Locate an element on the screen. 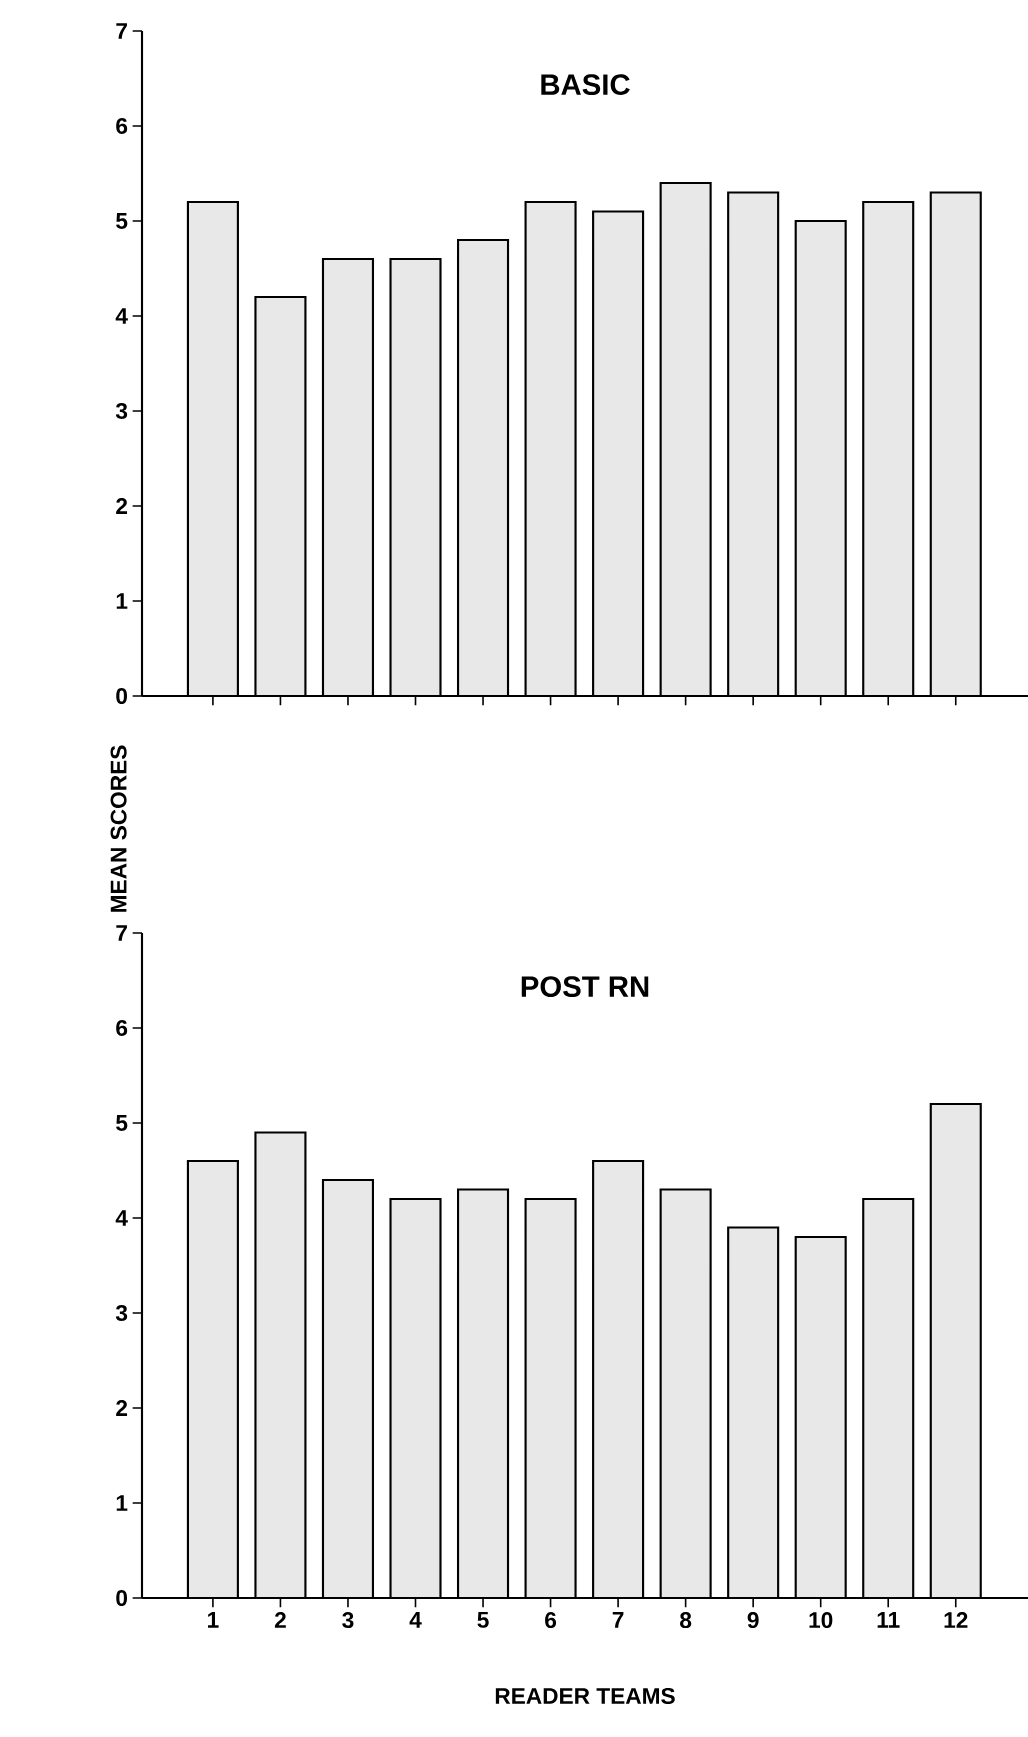 The image size is (1028, 1737). text: BASIC is located at coordinates (585, 85).